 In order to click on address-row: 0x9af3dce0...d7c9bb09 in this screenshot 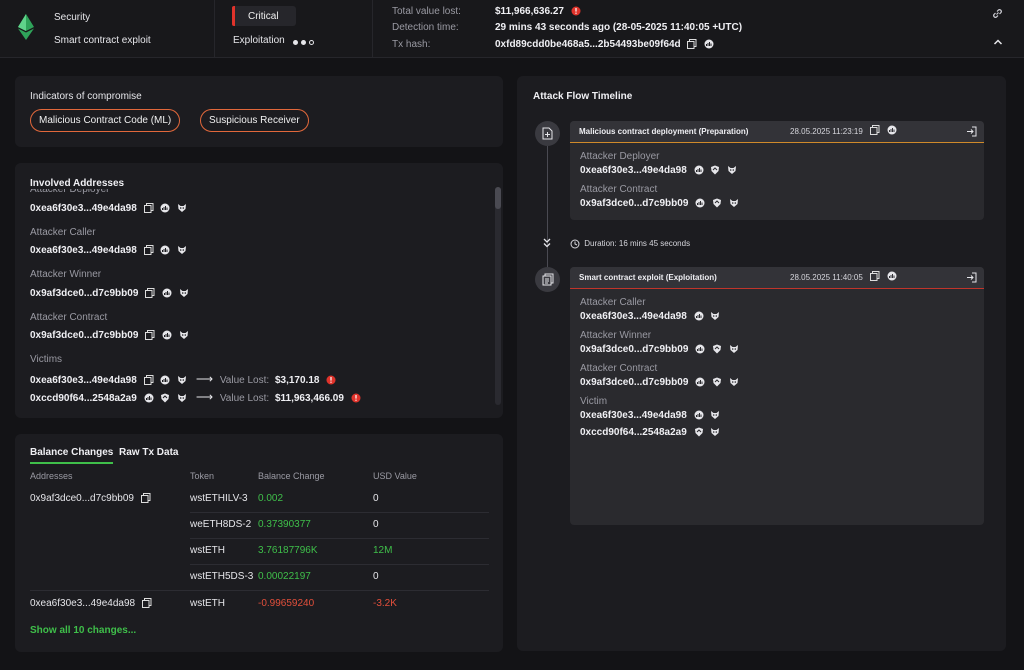, I will do `click(109, 293)`.